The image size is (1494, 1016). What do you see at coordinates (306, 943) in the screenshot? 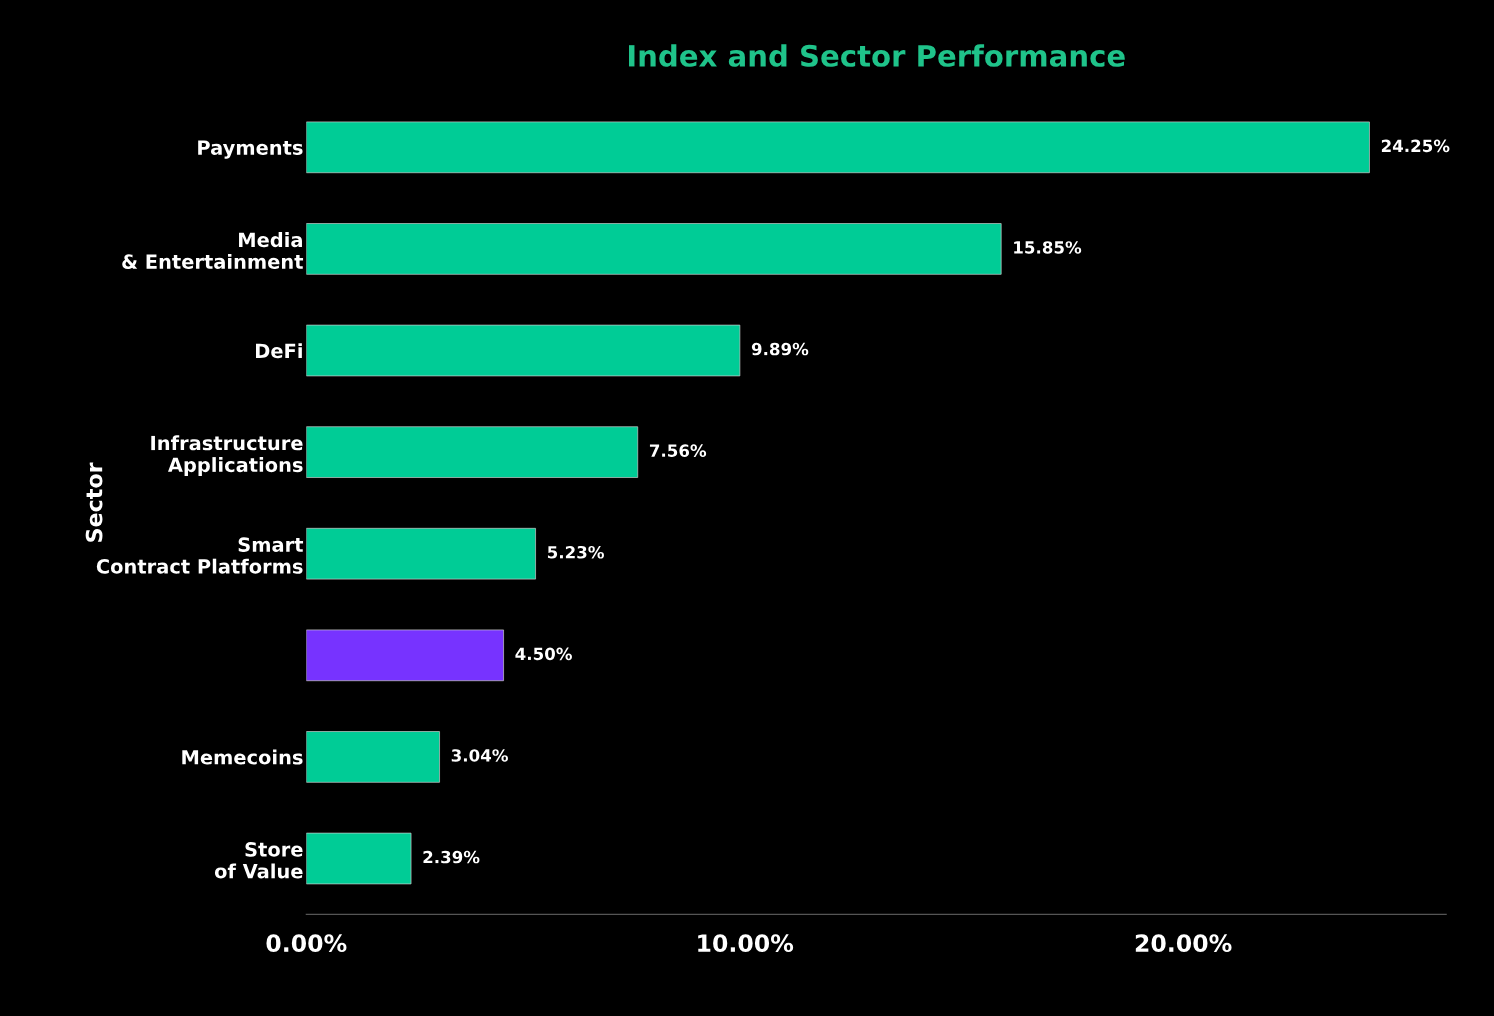
I see `x-tick-label: 0.00%` at bounding box center [306, 943].